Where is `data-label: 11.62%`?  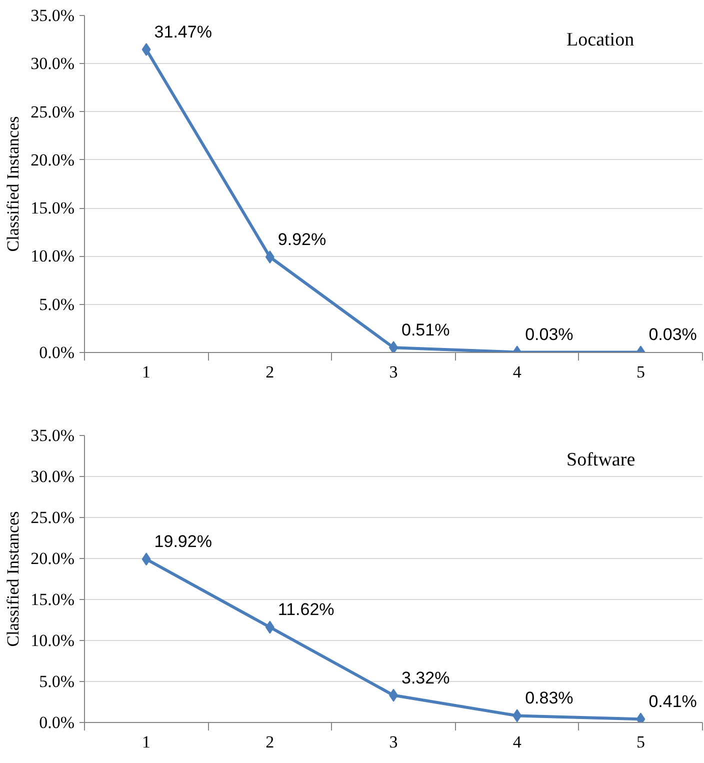
data-label: 11.62% is located at coordinates (306, 610).